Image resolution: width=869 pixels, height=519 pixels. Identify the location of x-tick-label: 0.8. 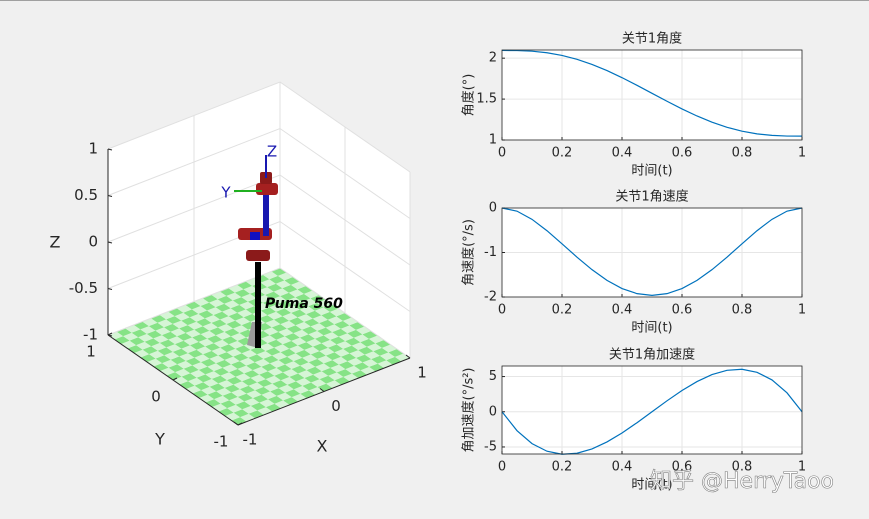
(742, 310).